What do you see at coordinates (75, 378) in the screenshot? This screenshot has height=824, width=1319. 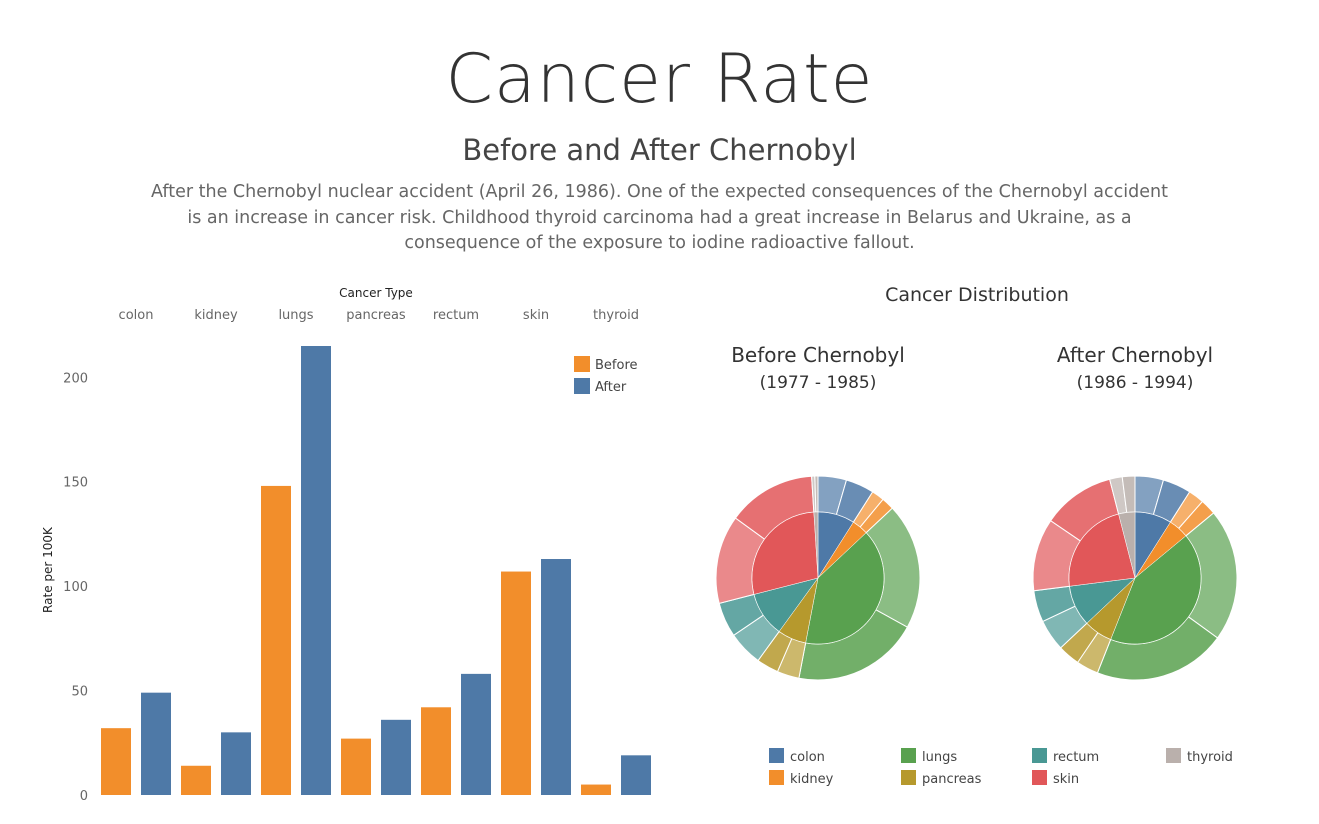 I see `y-tick-label: 200` at bounding box center [75, 378].